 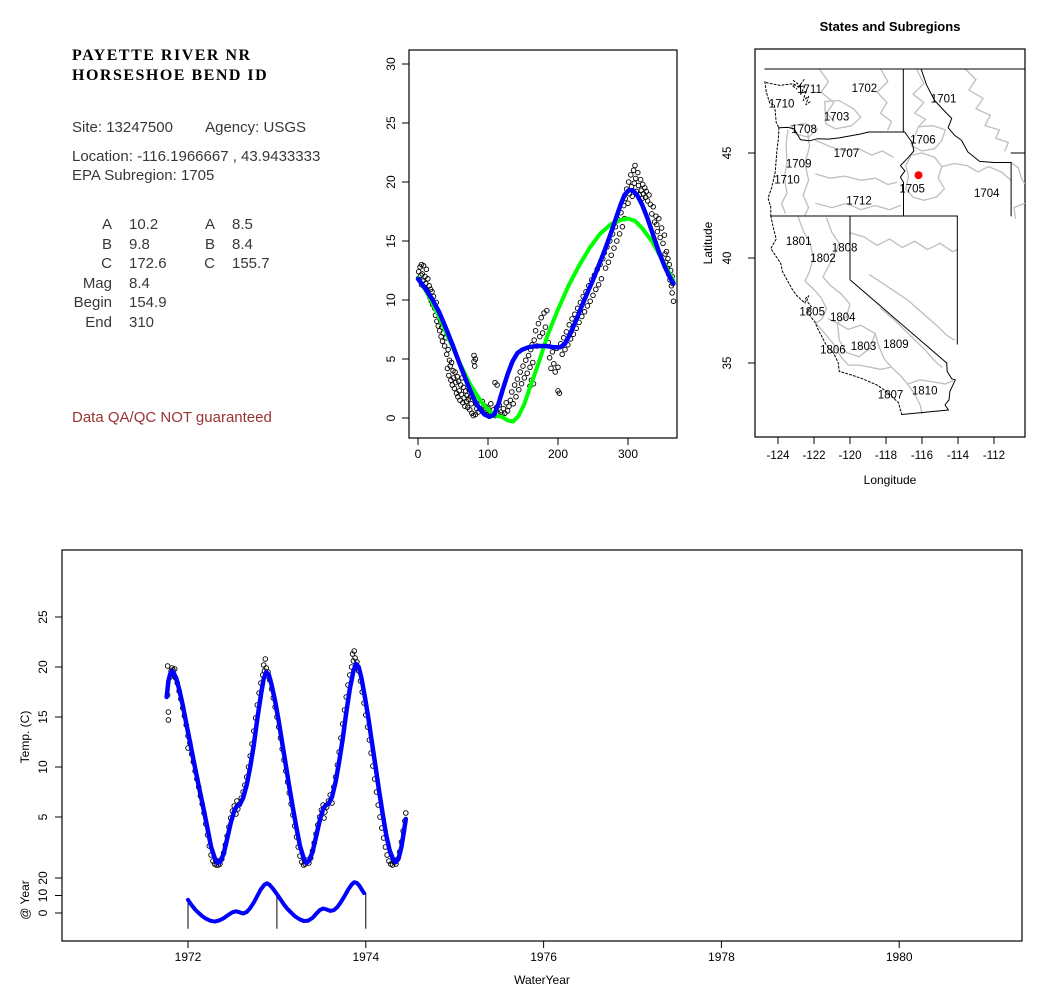 What do you see at coordinates (958, 456) in the screenshot?
I see `map-x-tick-label: -114` at bounding box center [958, 456].